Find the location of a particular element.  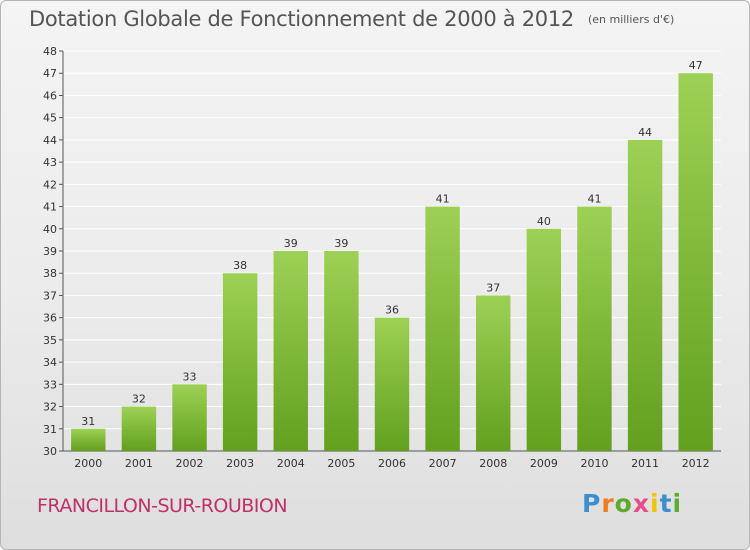

chart-unit: (en milliers d'€) is located at coordinates (631, 19).